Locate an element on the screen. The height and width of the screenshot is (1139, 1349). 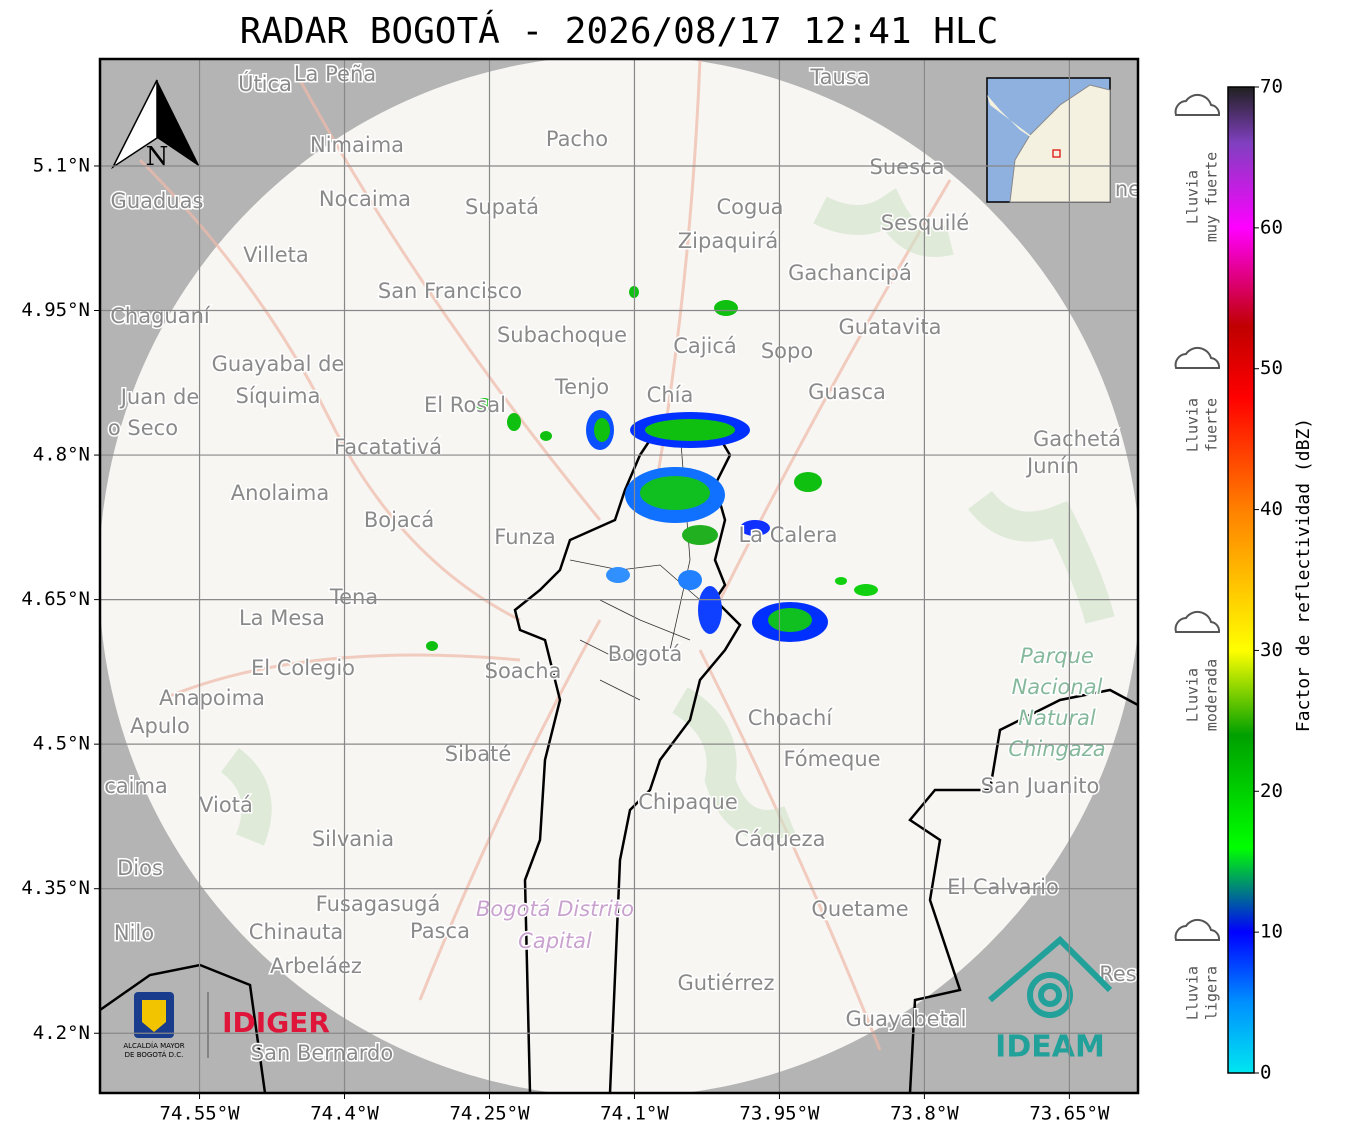
place-label: Anapoima is located at coordinates (212, 698).